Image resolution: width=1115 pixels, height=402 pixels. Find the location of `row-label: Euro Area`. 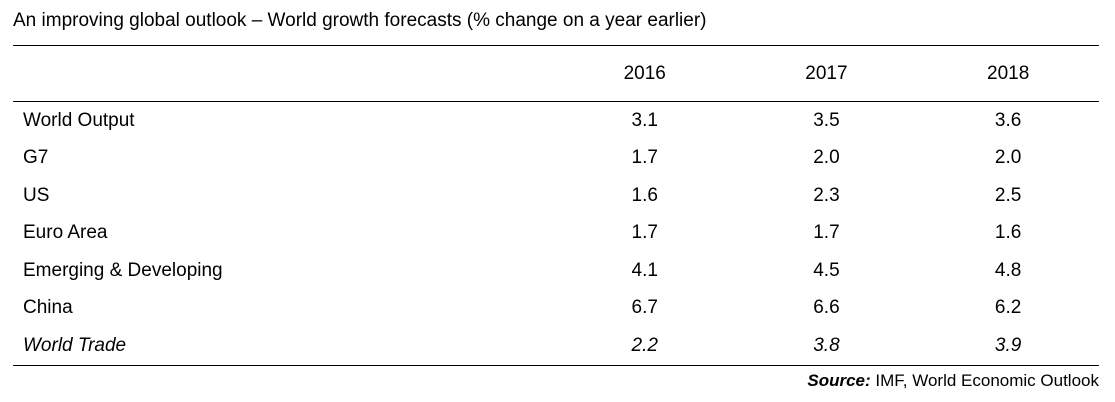

row-label: Euro Area is located at coordinates (65, 233).